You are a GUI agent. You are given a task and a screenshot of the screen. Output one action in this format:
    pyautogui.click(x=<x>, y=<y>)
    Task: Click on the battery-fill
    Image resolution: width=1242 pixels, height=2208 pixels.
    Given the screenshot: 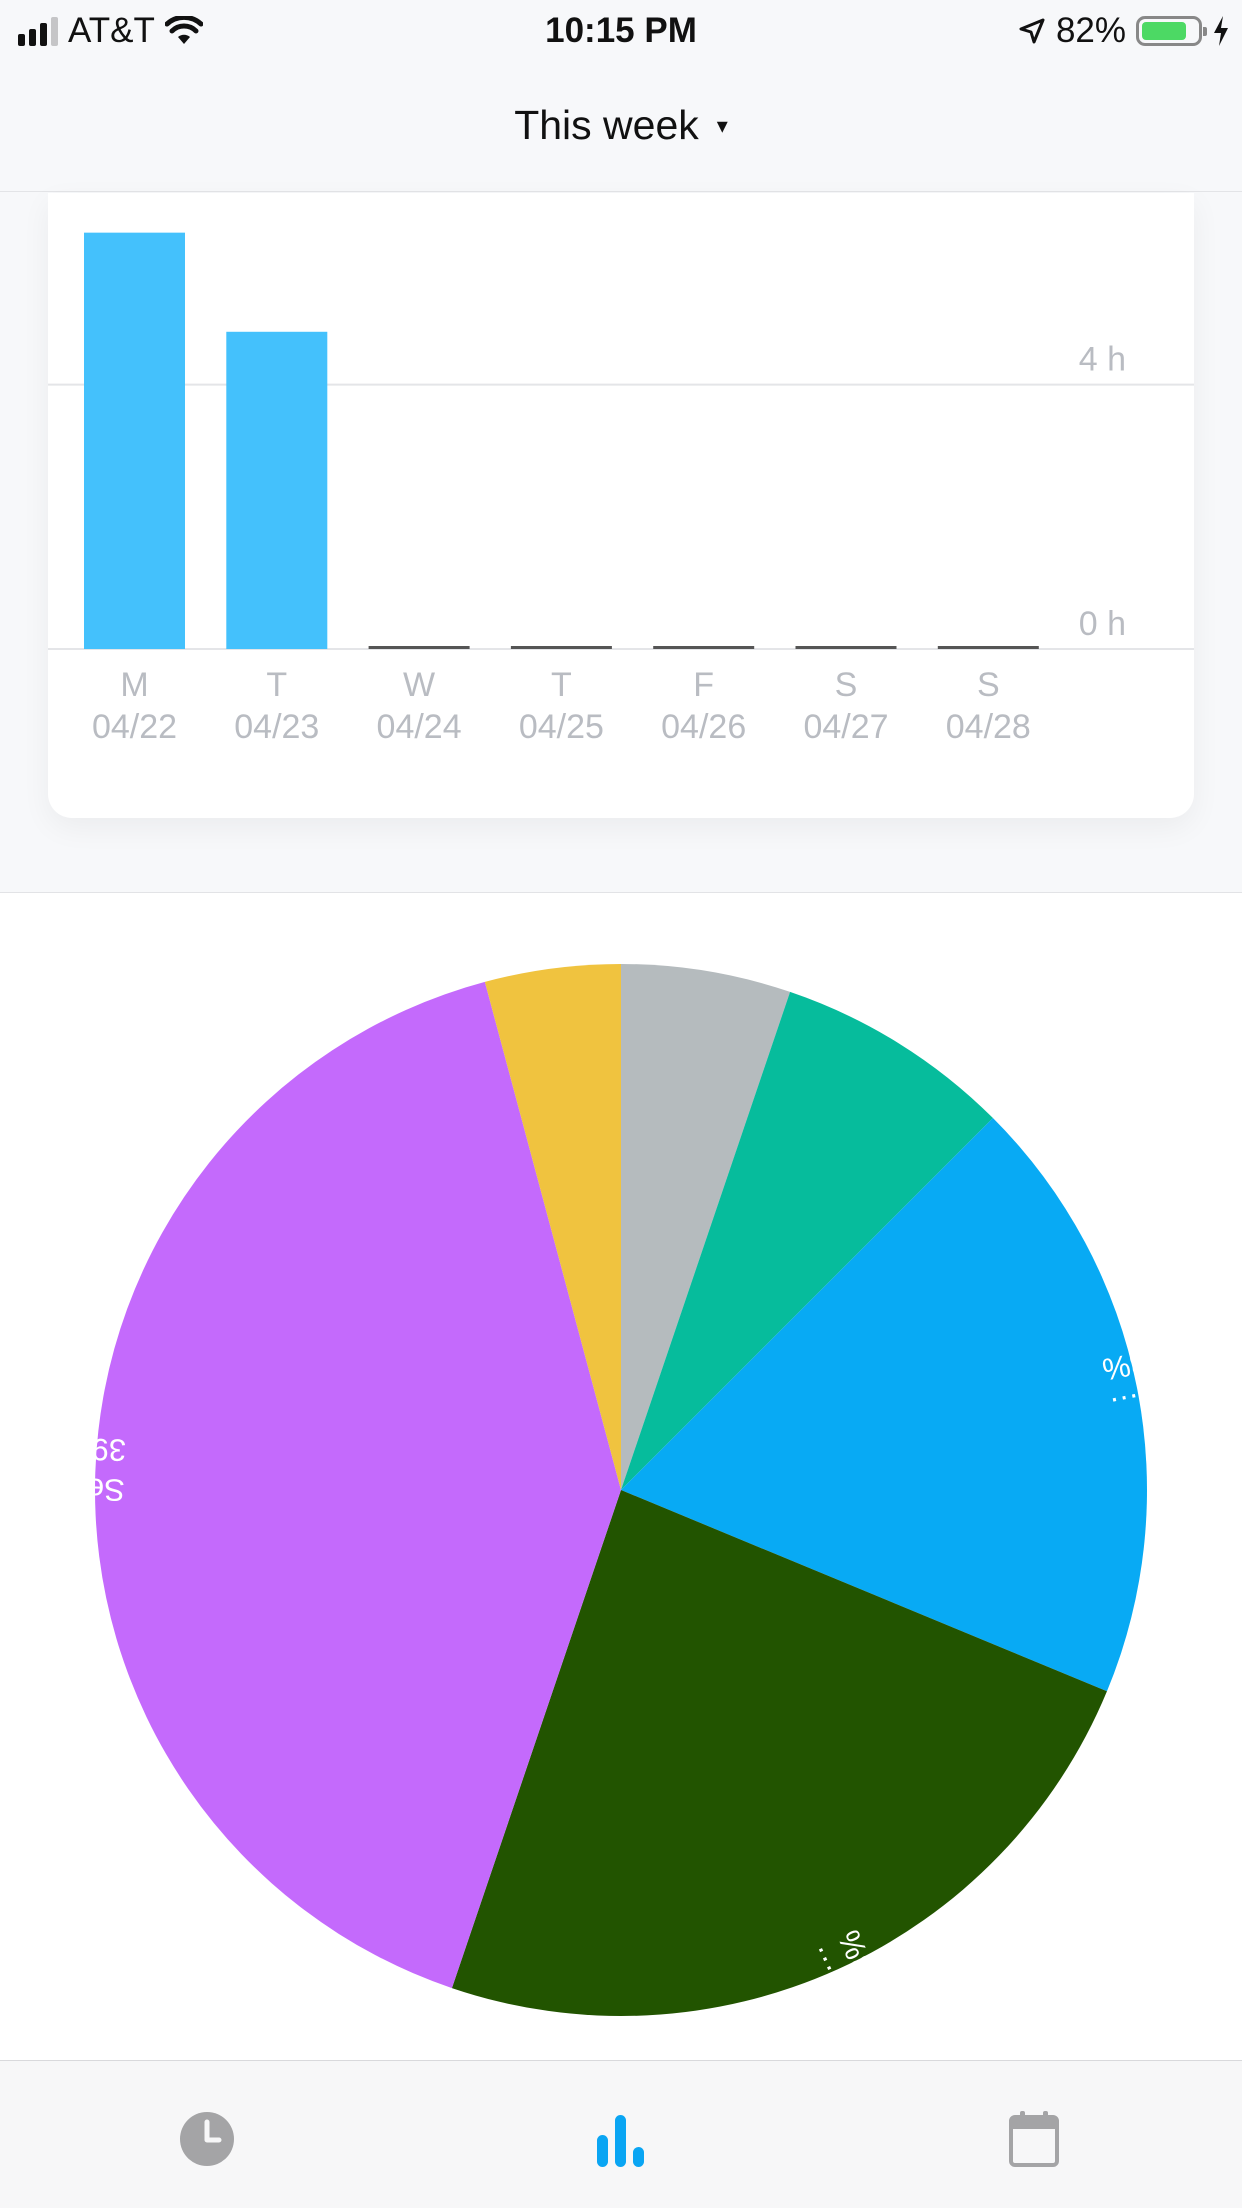 What is the action you would take?
    pyautogui.click(x=1164, y=31)
    